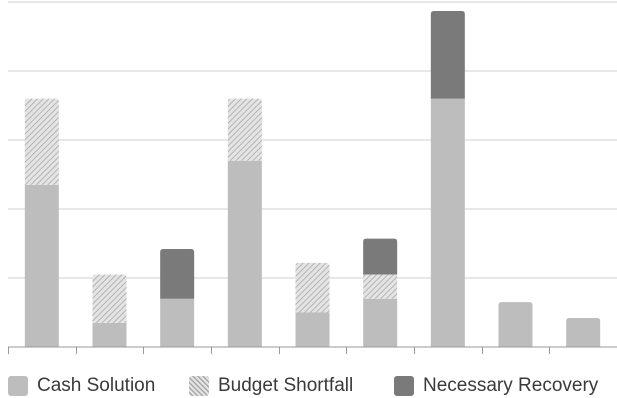 This screenshot has width=617, height=398. I want to click on x-axis, so click(312, 350).